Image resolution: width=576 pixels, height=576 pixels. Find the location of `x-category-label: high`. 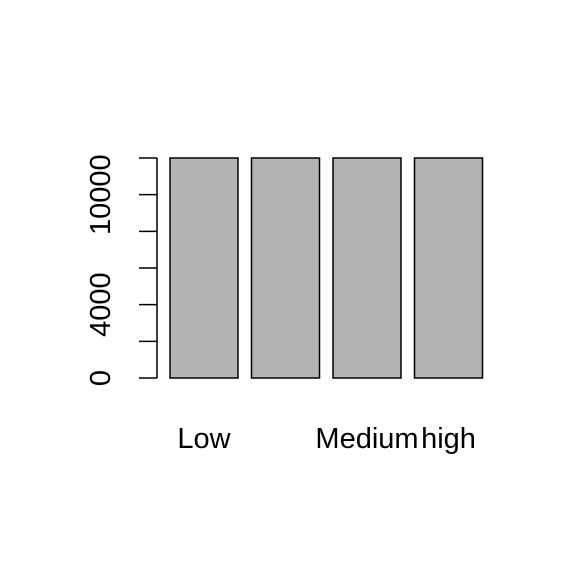

x-category-label: high is located at coordinates (448, 439).